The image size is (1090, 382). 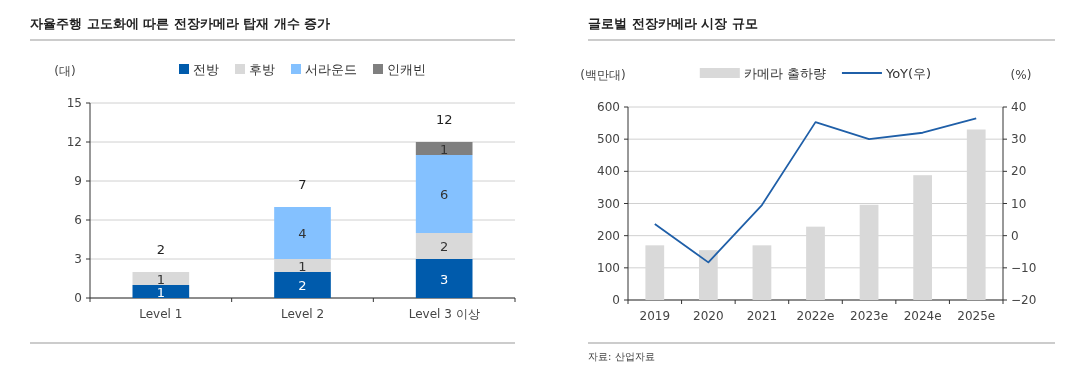 What do you see at coordinates (78, 220) in the screenshot?
I see `y-tick-label: 6` at bounding box center [78, 220].